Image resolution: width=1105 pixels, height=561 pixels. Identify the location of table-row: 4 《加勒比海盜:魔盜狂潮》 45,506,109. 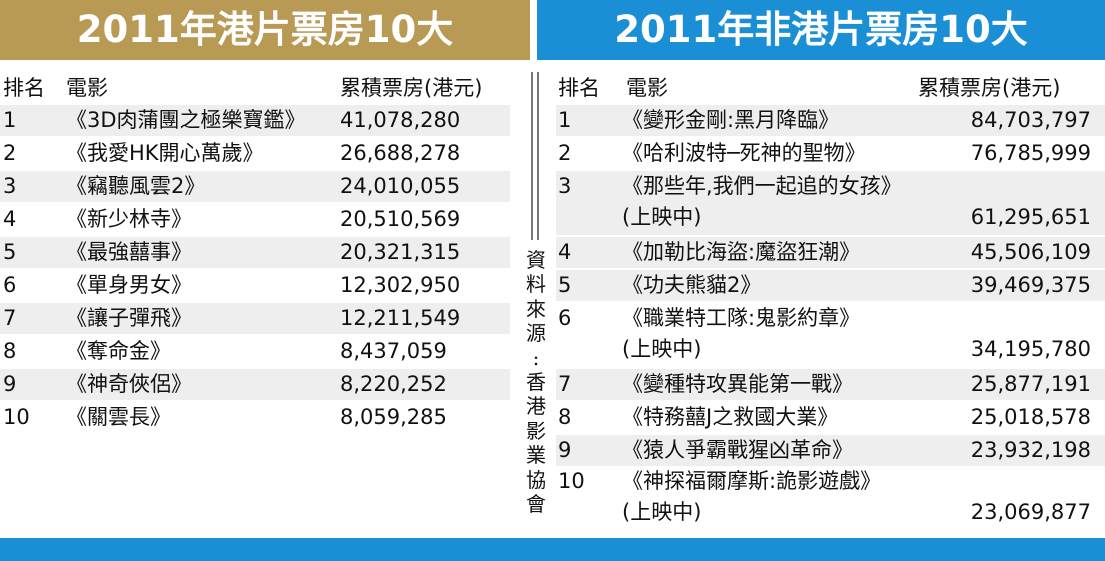
(830, 252).